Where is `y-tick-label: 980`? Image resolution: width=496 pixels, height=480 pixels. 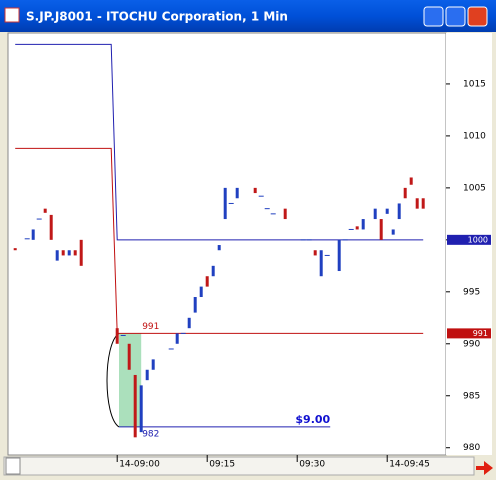 y-tick-label: 980 is located at coordinates (471, 448).